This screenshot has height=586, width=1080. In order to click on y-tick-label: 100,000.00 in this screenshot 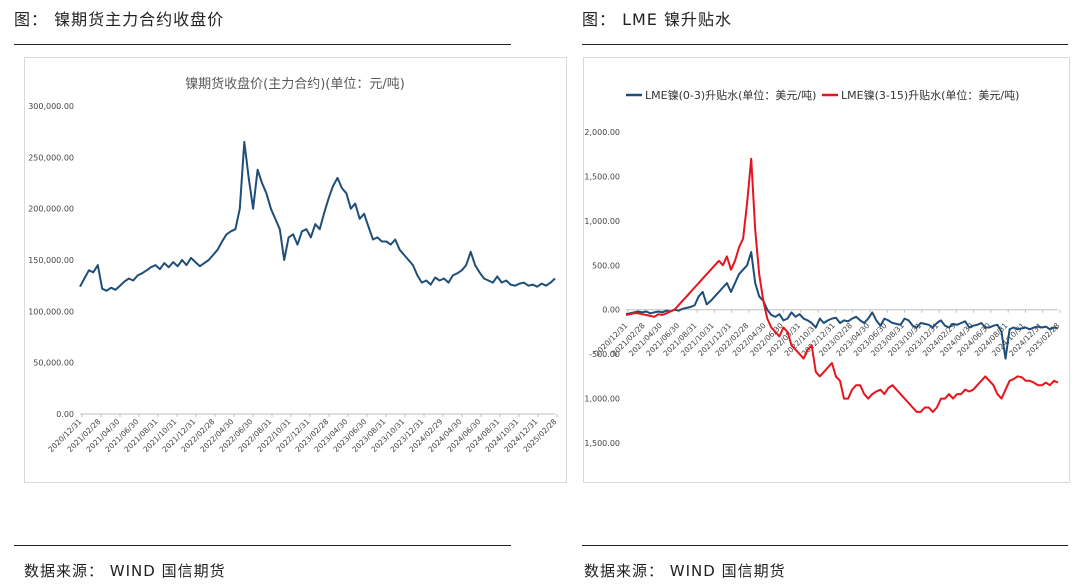, I will do `click(51, 311)`.